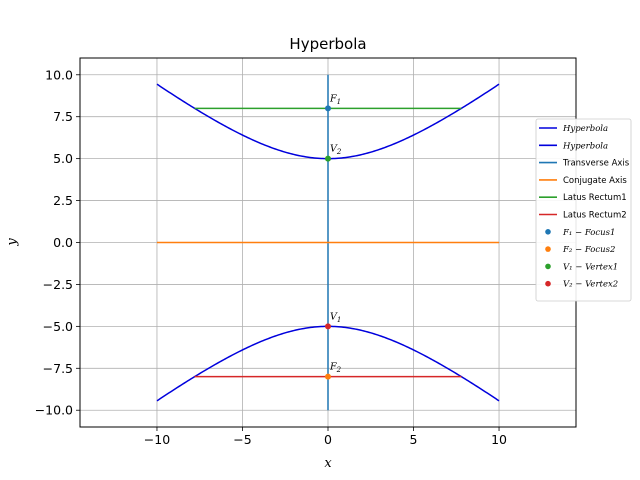  What do you see at coordinates (328, 242) in the screenshot?
I see `plot-points` at bounding box center [328, 242].